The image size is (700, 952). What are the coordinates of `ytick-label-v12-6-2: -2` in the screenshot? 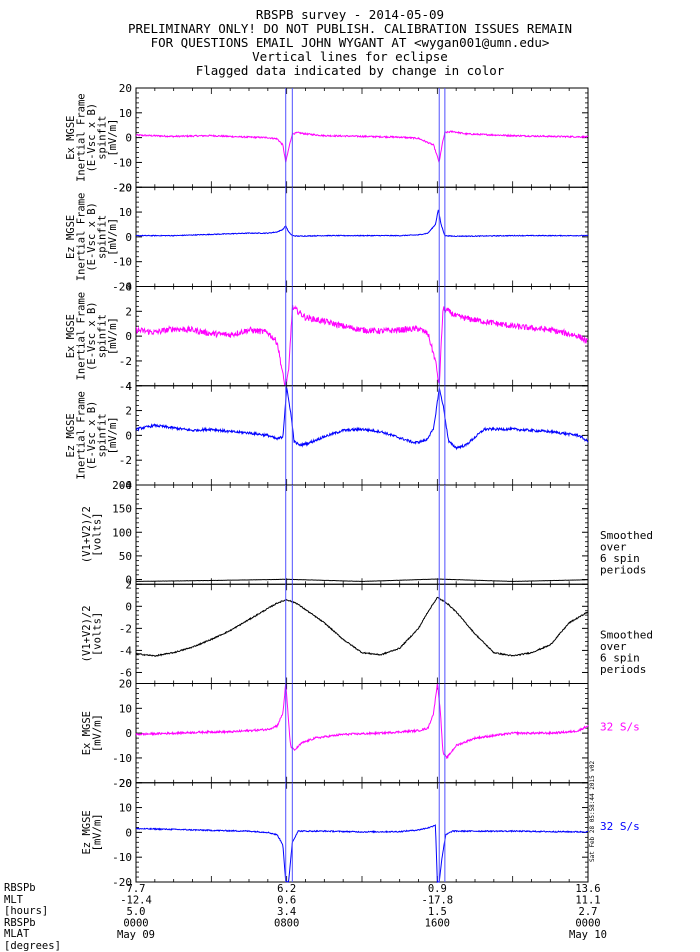 It's located at (125, 628).